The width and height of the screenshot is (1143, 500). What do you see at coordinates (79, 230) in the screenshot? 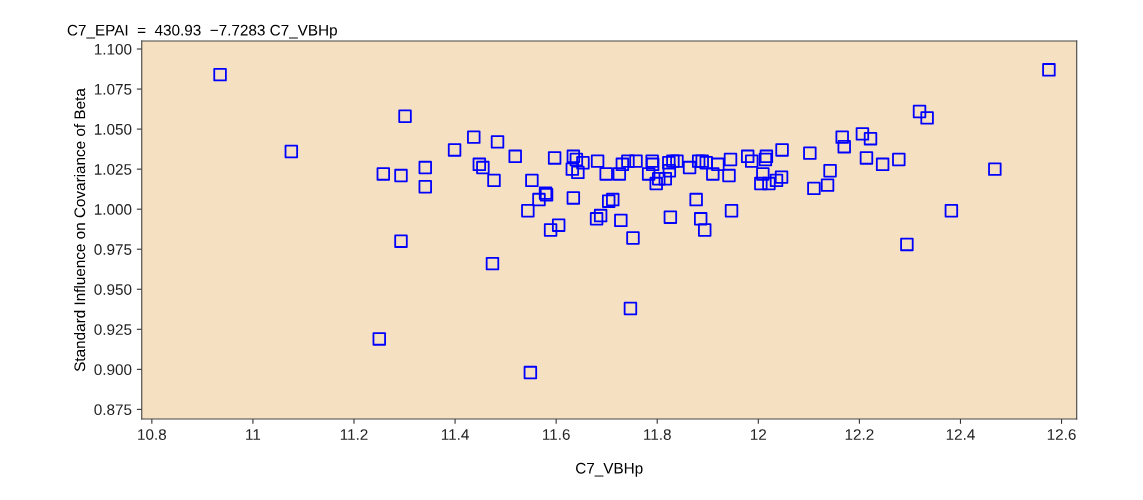
I see `y-axis-title: Standard Influence on Covariance of Beta` at bounding box center [79, 230].